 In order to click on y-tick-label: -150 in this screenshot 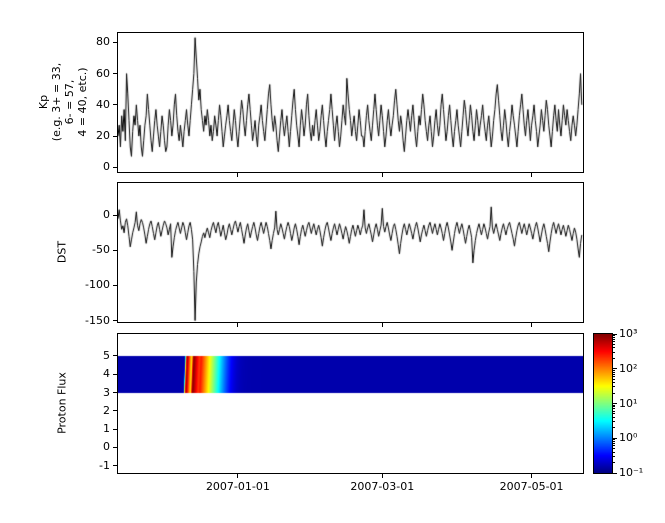, I will do `click(97, 320)`.